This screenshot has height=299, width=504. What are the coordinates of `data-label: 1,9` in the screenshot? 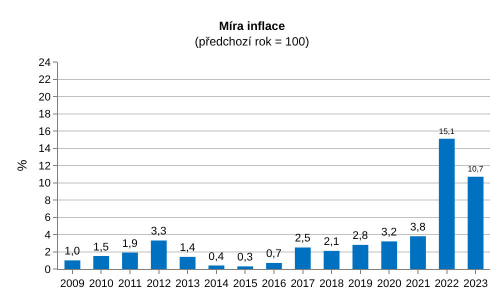 It's located at (130, 244).